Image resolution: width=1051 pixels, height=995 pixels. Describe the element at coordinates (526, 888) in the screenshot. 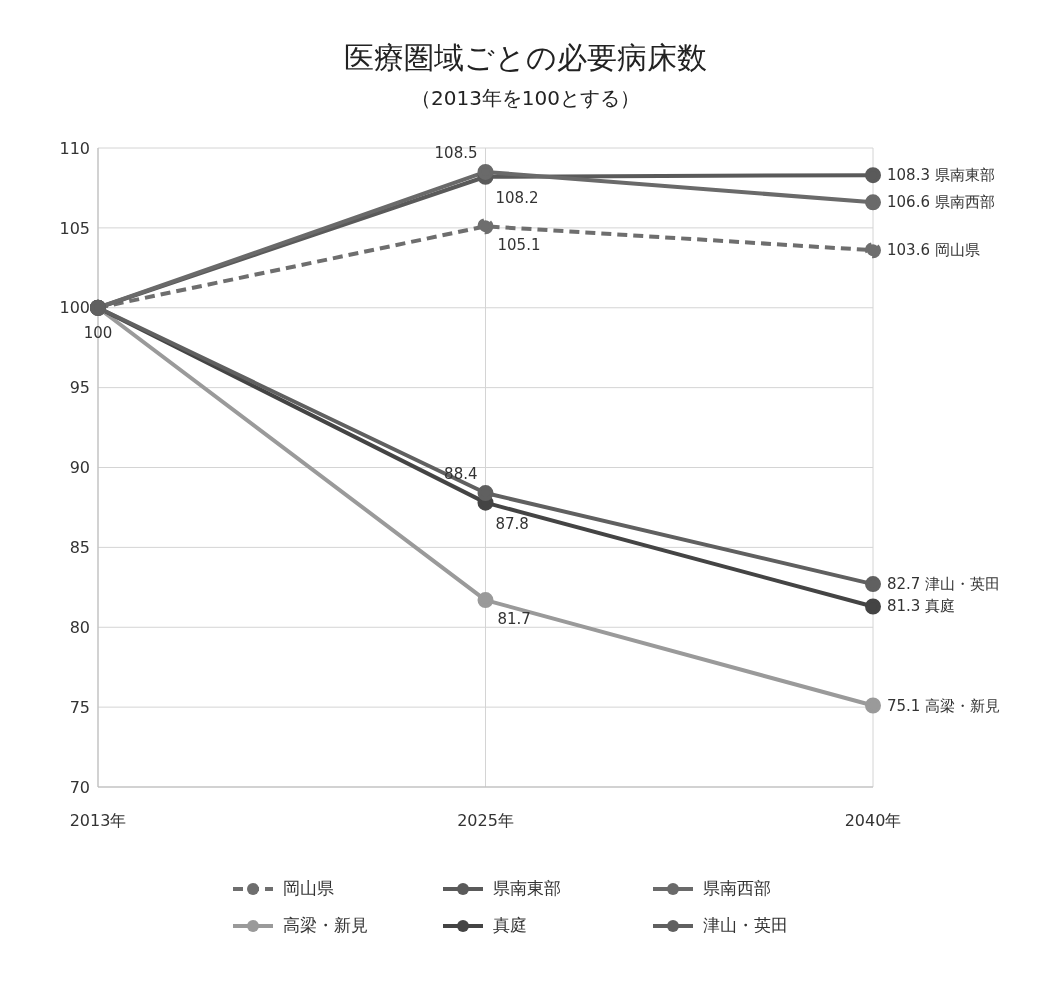

I see `legend-label: 県南東部` at that location.